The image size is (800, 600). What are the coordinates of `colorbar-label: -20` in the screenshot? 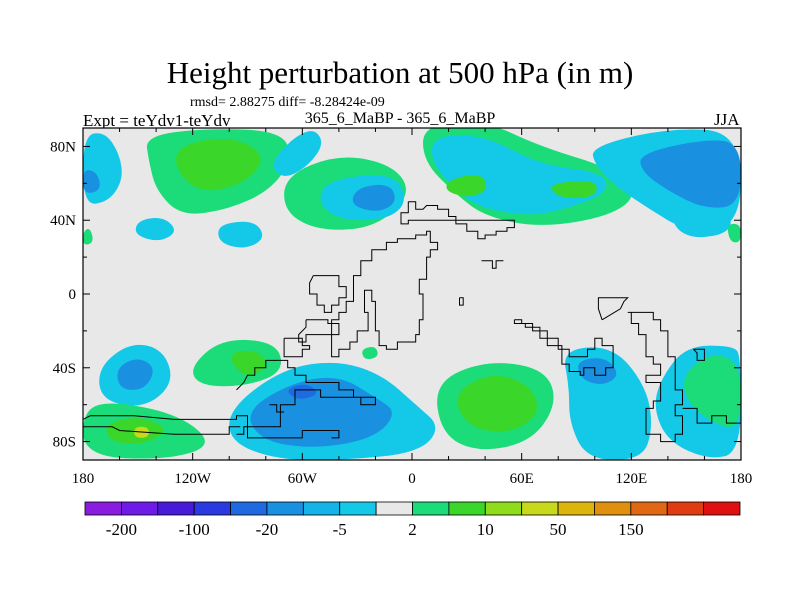 It's located at (267, 529).